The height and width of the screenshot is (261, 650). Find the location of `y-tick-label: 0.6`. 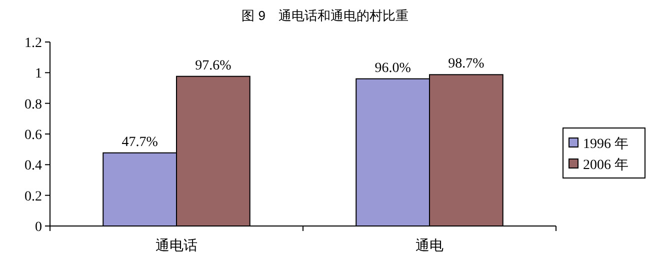

y-tick-label: 0.6 is located at coordinates (33, 135).